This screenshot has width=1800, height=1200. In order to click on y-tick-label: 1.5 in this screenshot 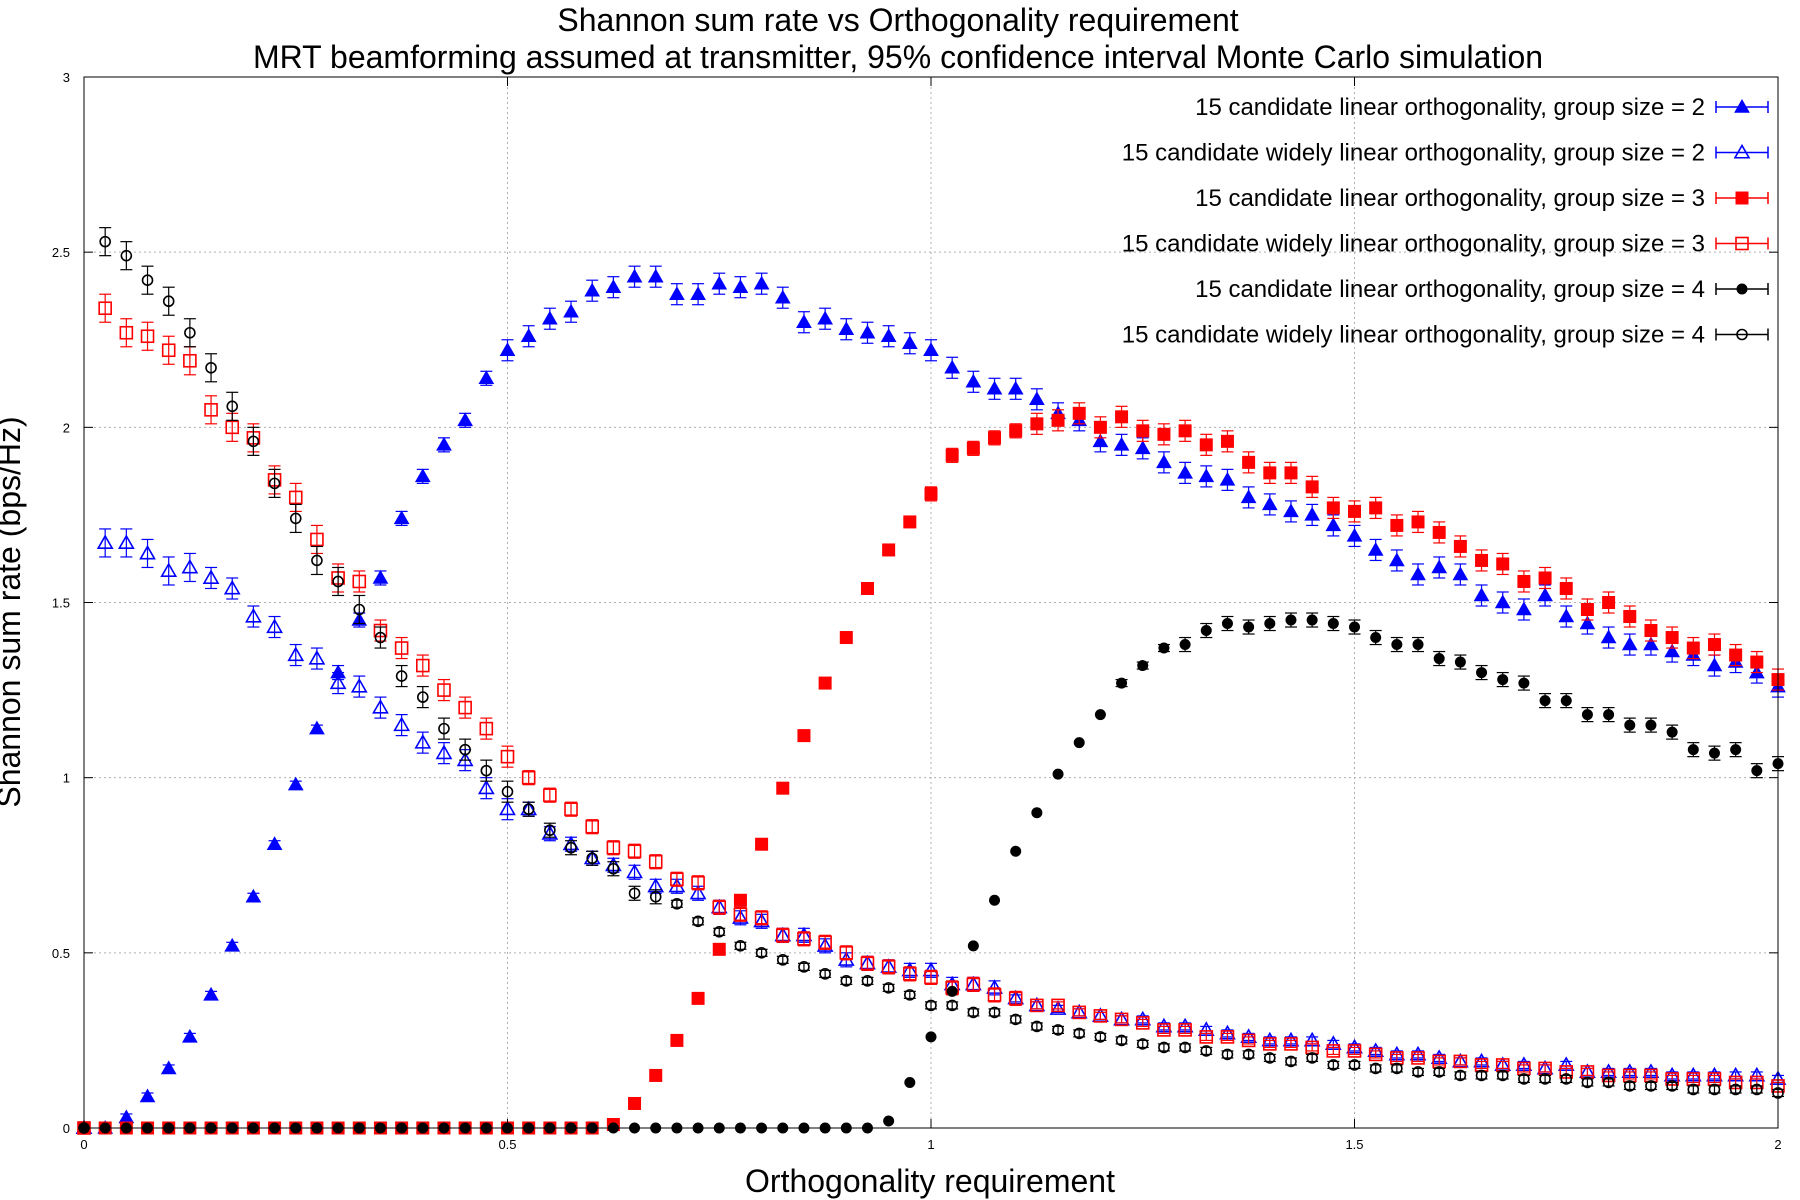, I will do `click(61, 603)`.